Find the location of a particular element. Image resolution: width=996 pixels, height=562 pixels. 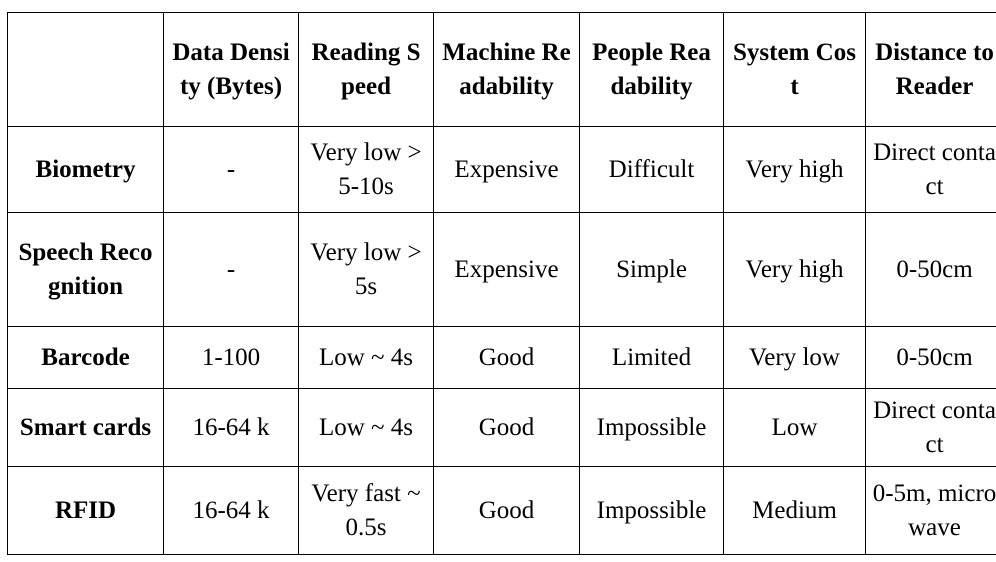

header-cell-empty is located at coordinates (85, 69).